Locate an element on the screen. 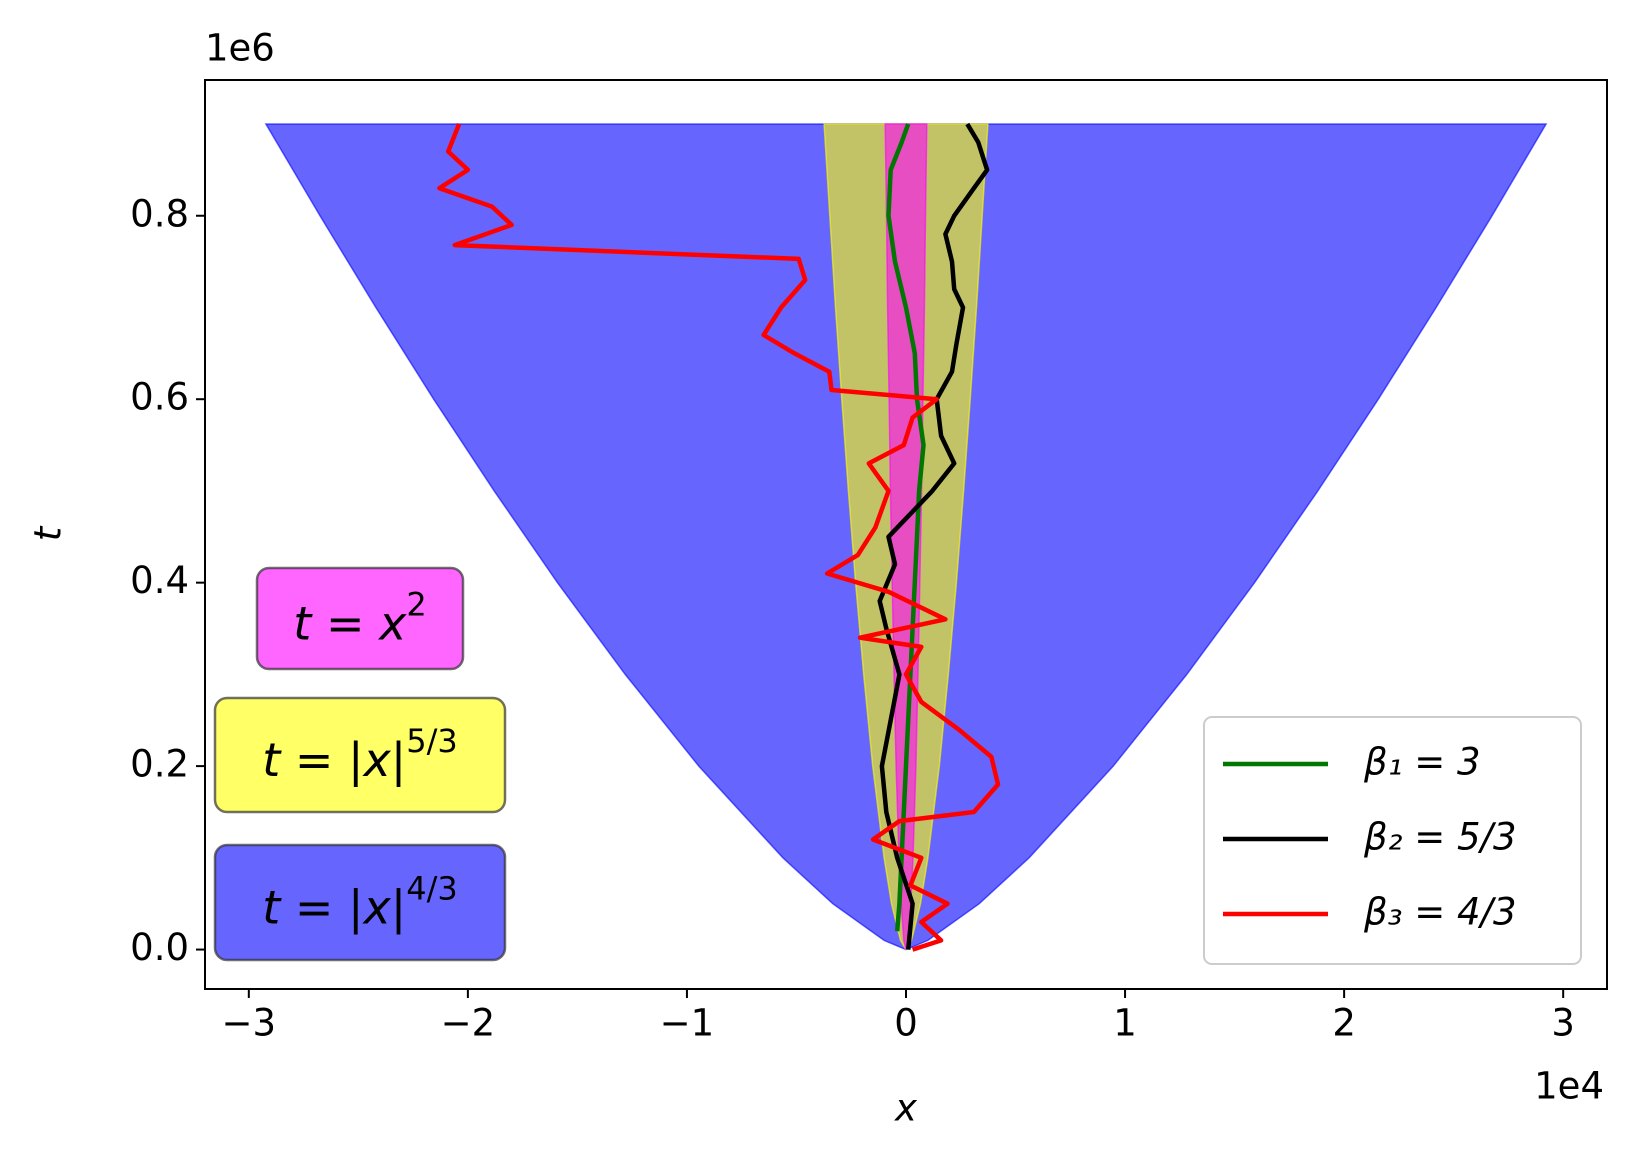 The width and height of the screenshot is (1631, 1158). x-offset-label: 1e4 is located at coordinates (1569, 1086).